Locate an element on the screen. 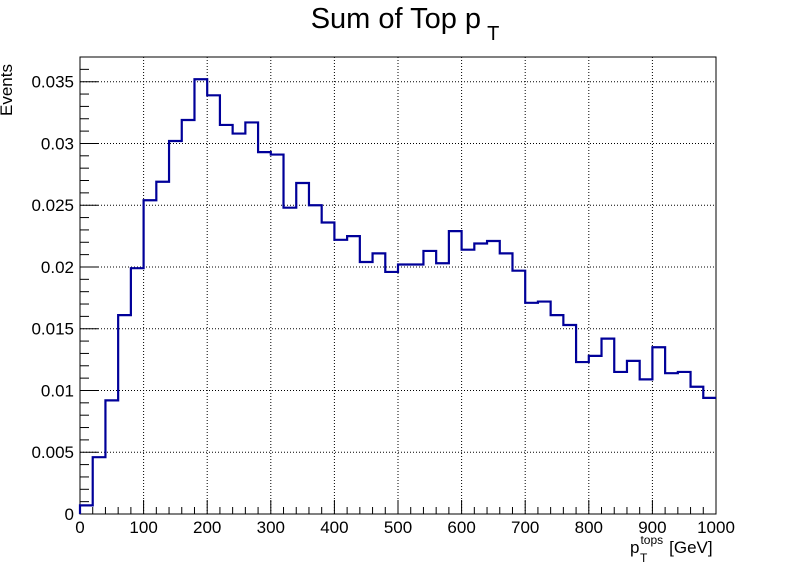  y-tick-label: 0.03 is located at coordinates (57, 143).